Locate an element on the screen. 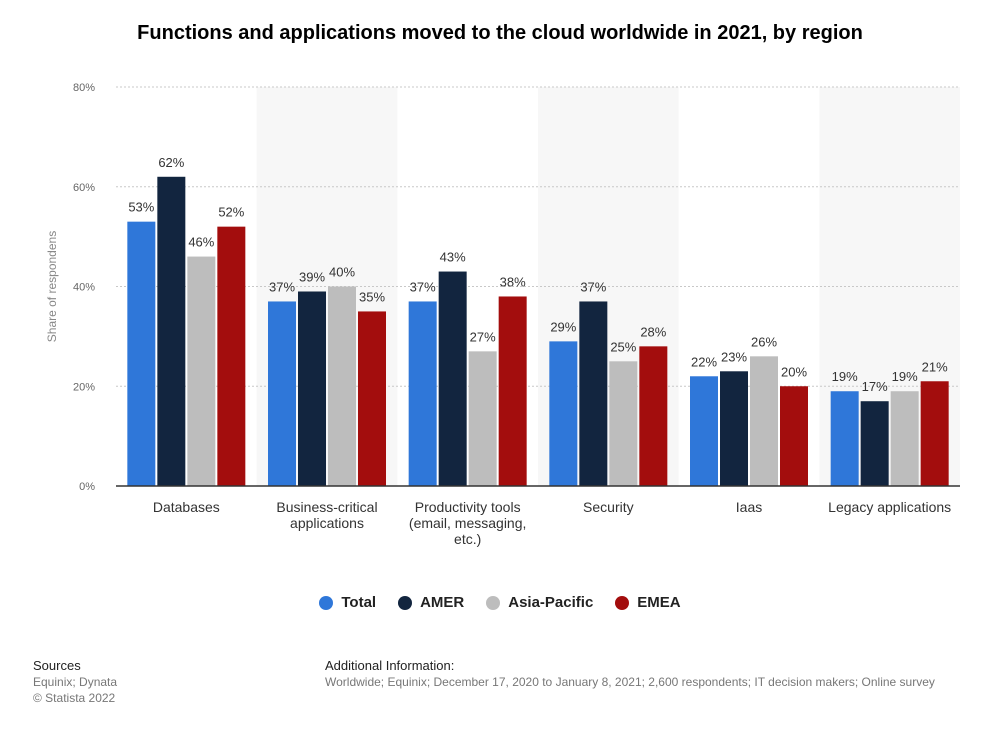 The image size is (1000, 743). data-label: 28% is located at coordinates (653, 331).